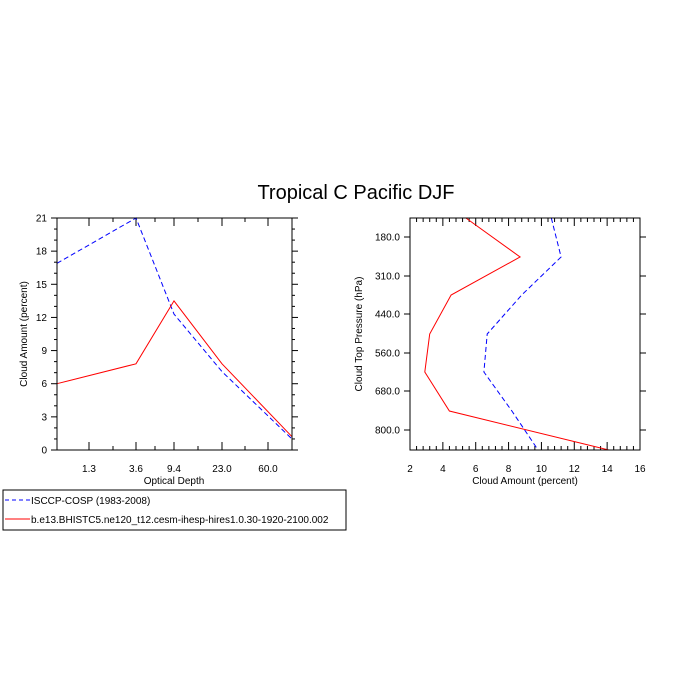  I want to click on left-plot-frame, so click(174, 334).